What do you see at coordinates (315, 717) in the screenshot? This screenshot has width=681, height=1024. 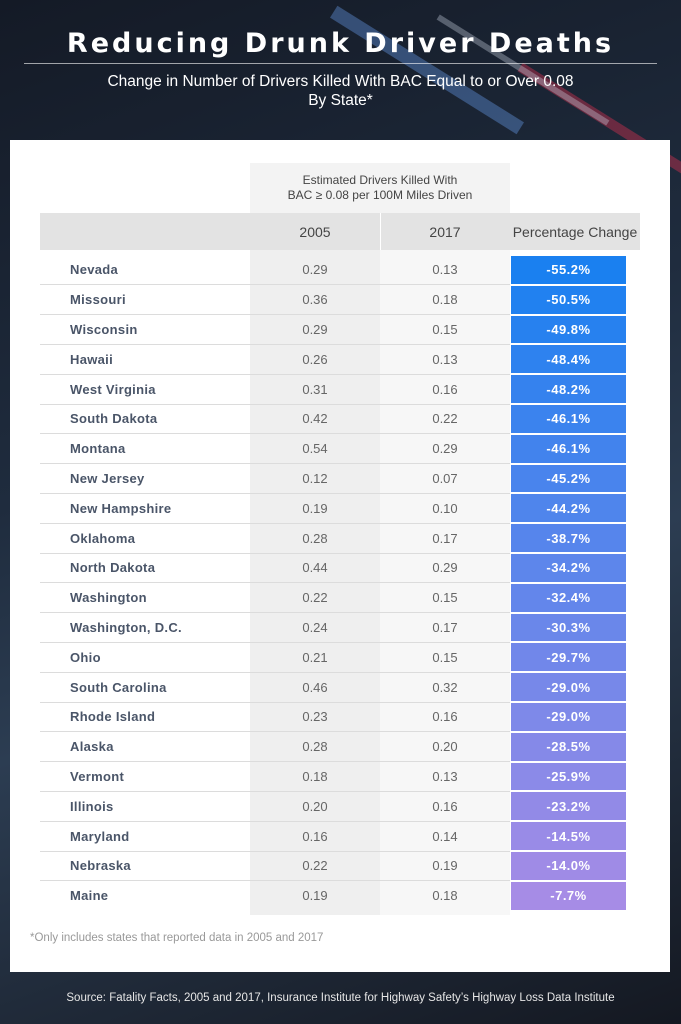 I see `value-2005: 0.23` at bounding box center [315, 717].